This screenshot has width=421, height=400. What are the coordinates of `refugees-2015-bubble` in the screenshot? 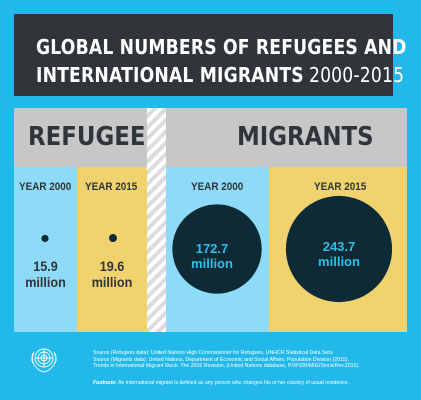 It's located at (113, 238).